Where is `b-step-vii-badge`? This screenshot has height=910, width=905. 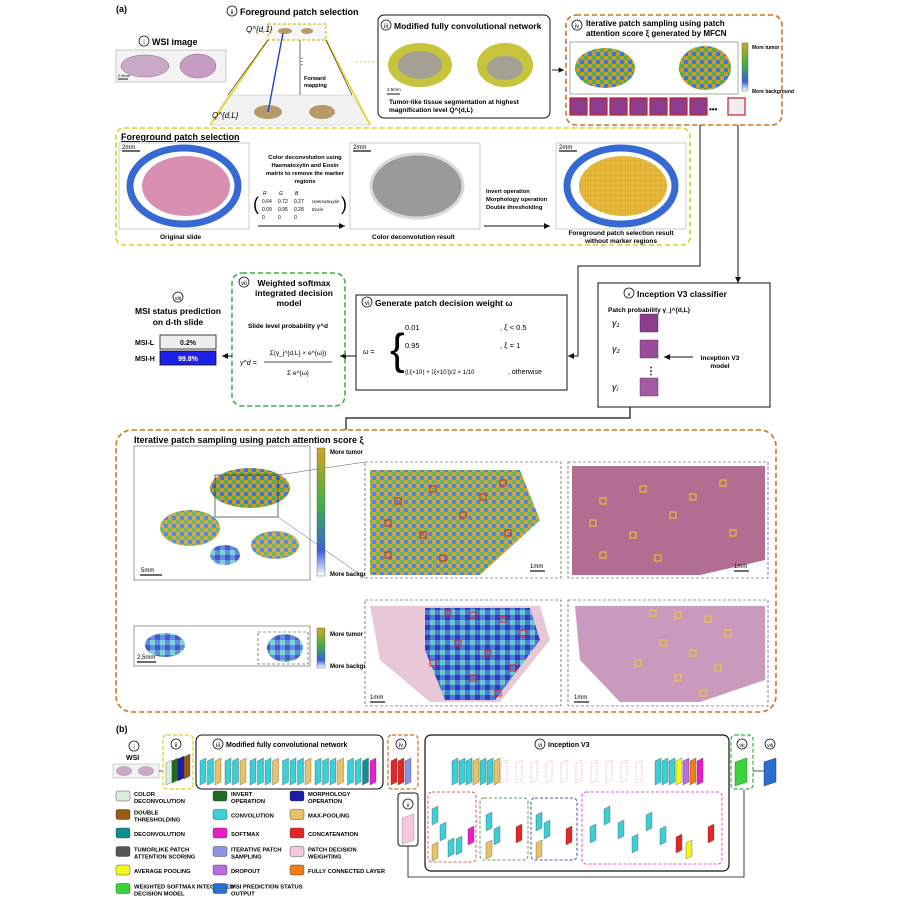 b-step-vii-badge is located at coordinates (742, 744).